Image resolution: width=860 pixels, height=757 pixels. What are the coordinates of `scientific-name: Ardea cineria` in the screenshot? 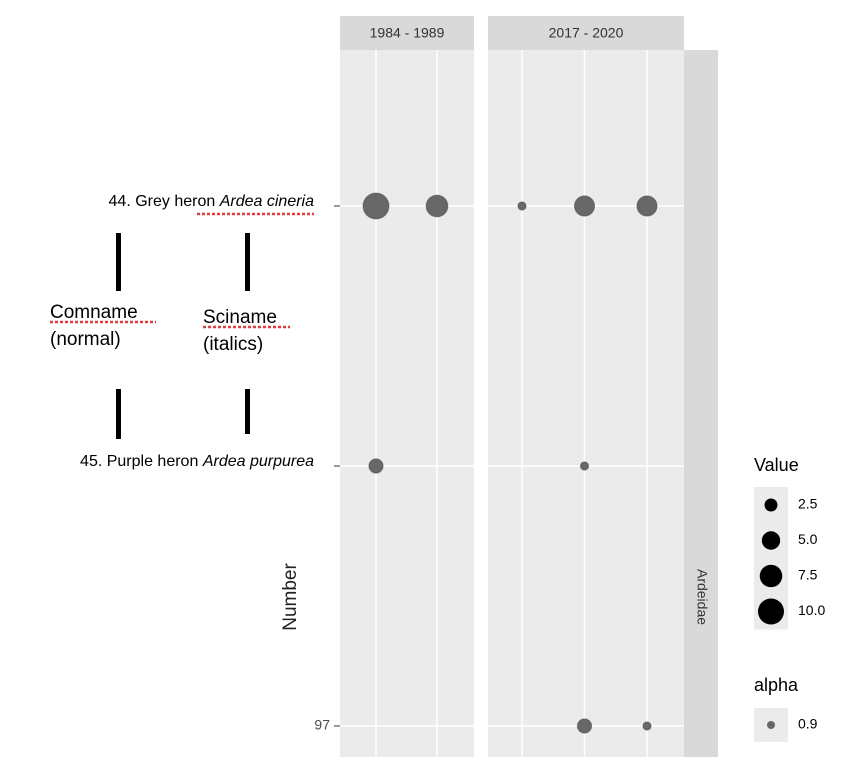 It's located at (266, 201).